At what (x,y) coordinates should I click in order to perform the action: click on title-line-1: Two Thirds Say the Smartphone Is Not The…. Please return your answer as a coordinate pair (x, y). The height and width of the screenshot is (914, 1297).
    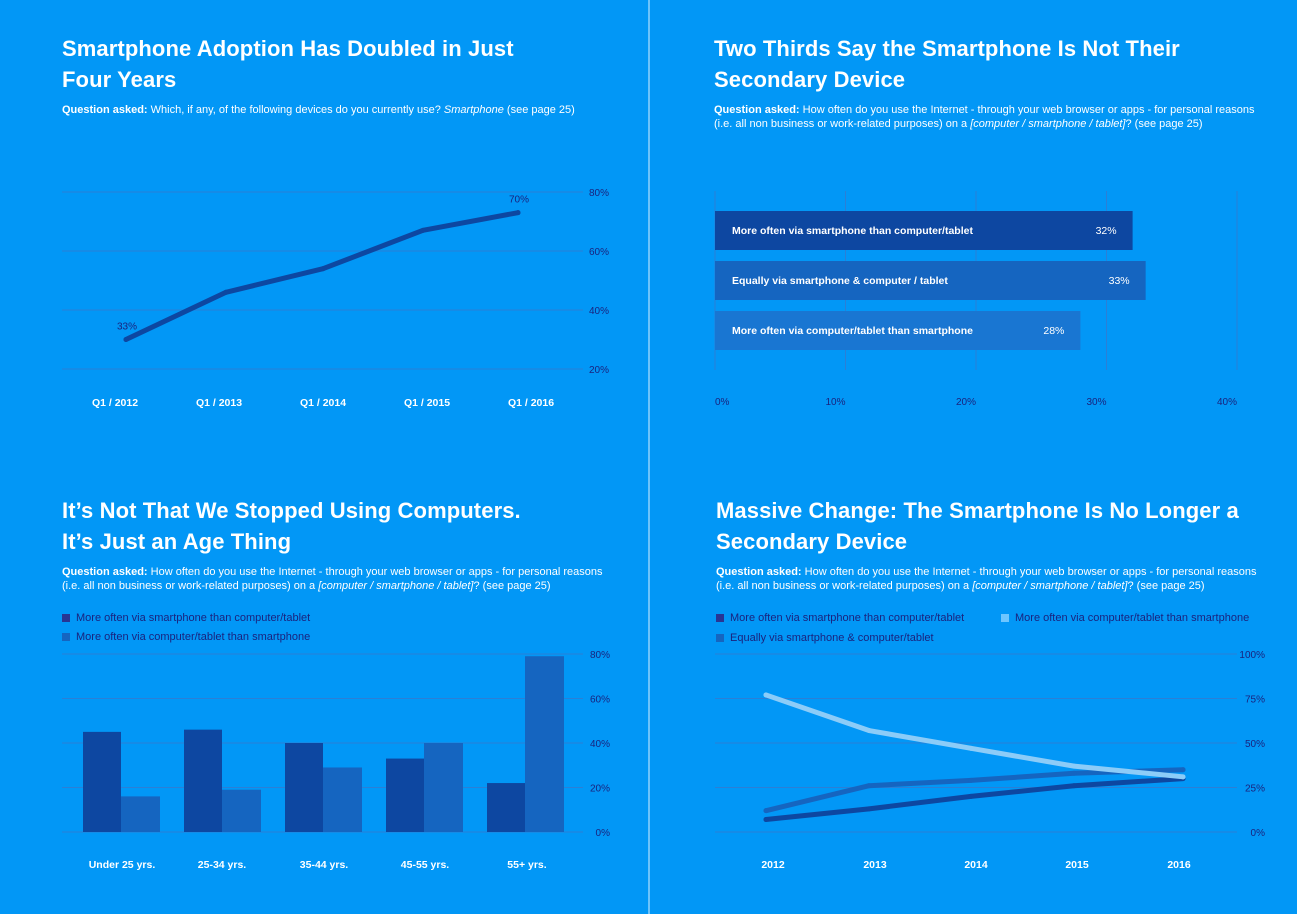
    Looking at the image, I should click on (947, 48).